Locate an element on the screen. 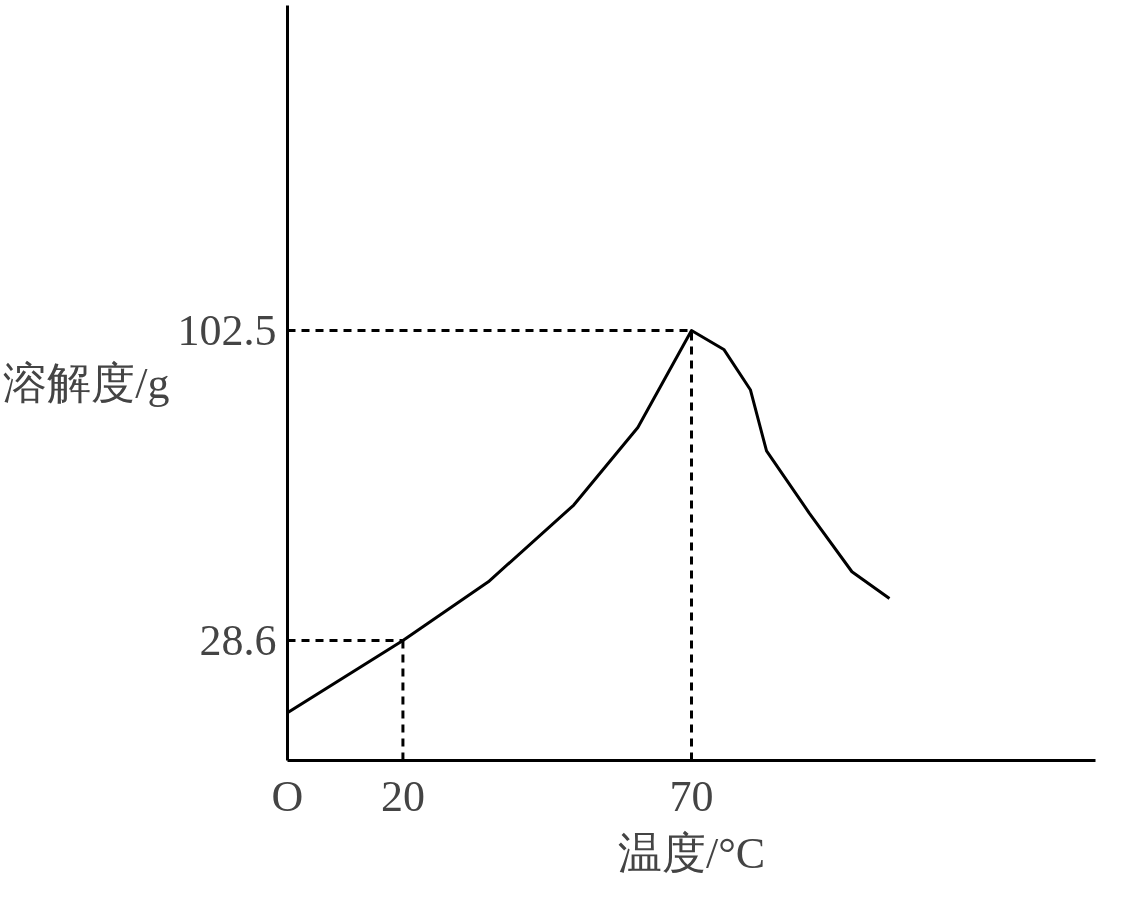 This screenshot has height=922, width=1135. x-tick-label: 70 is located at coordinates (691, 796).